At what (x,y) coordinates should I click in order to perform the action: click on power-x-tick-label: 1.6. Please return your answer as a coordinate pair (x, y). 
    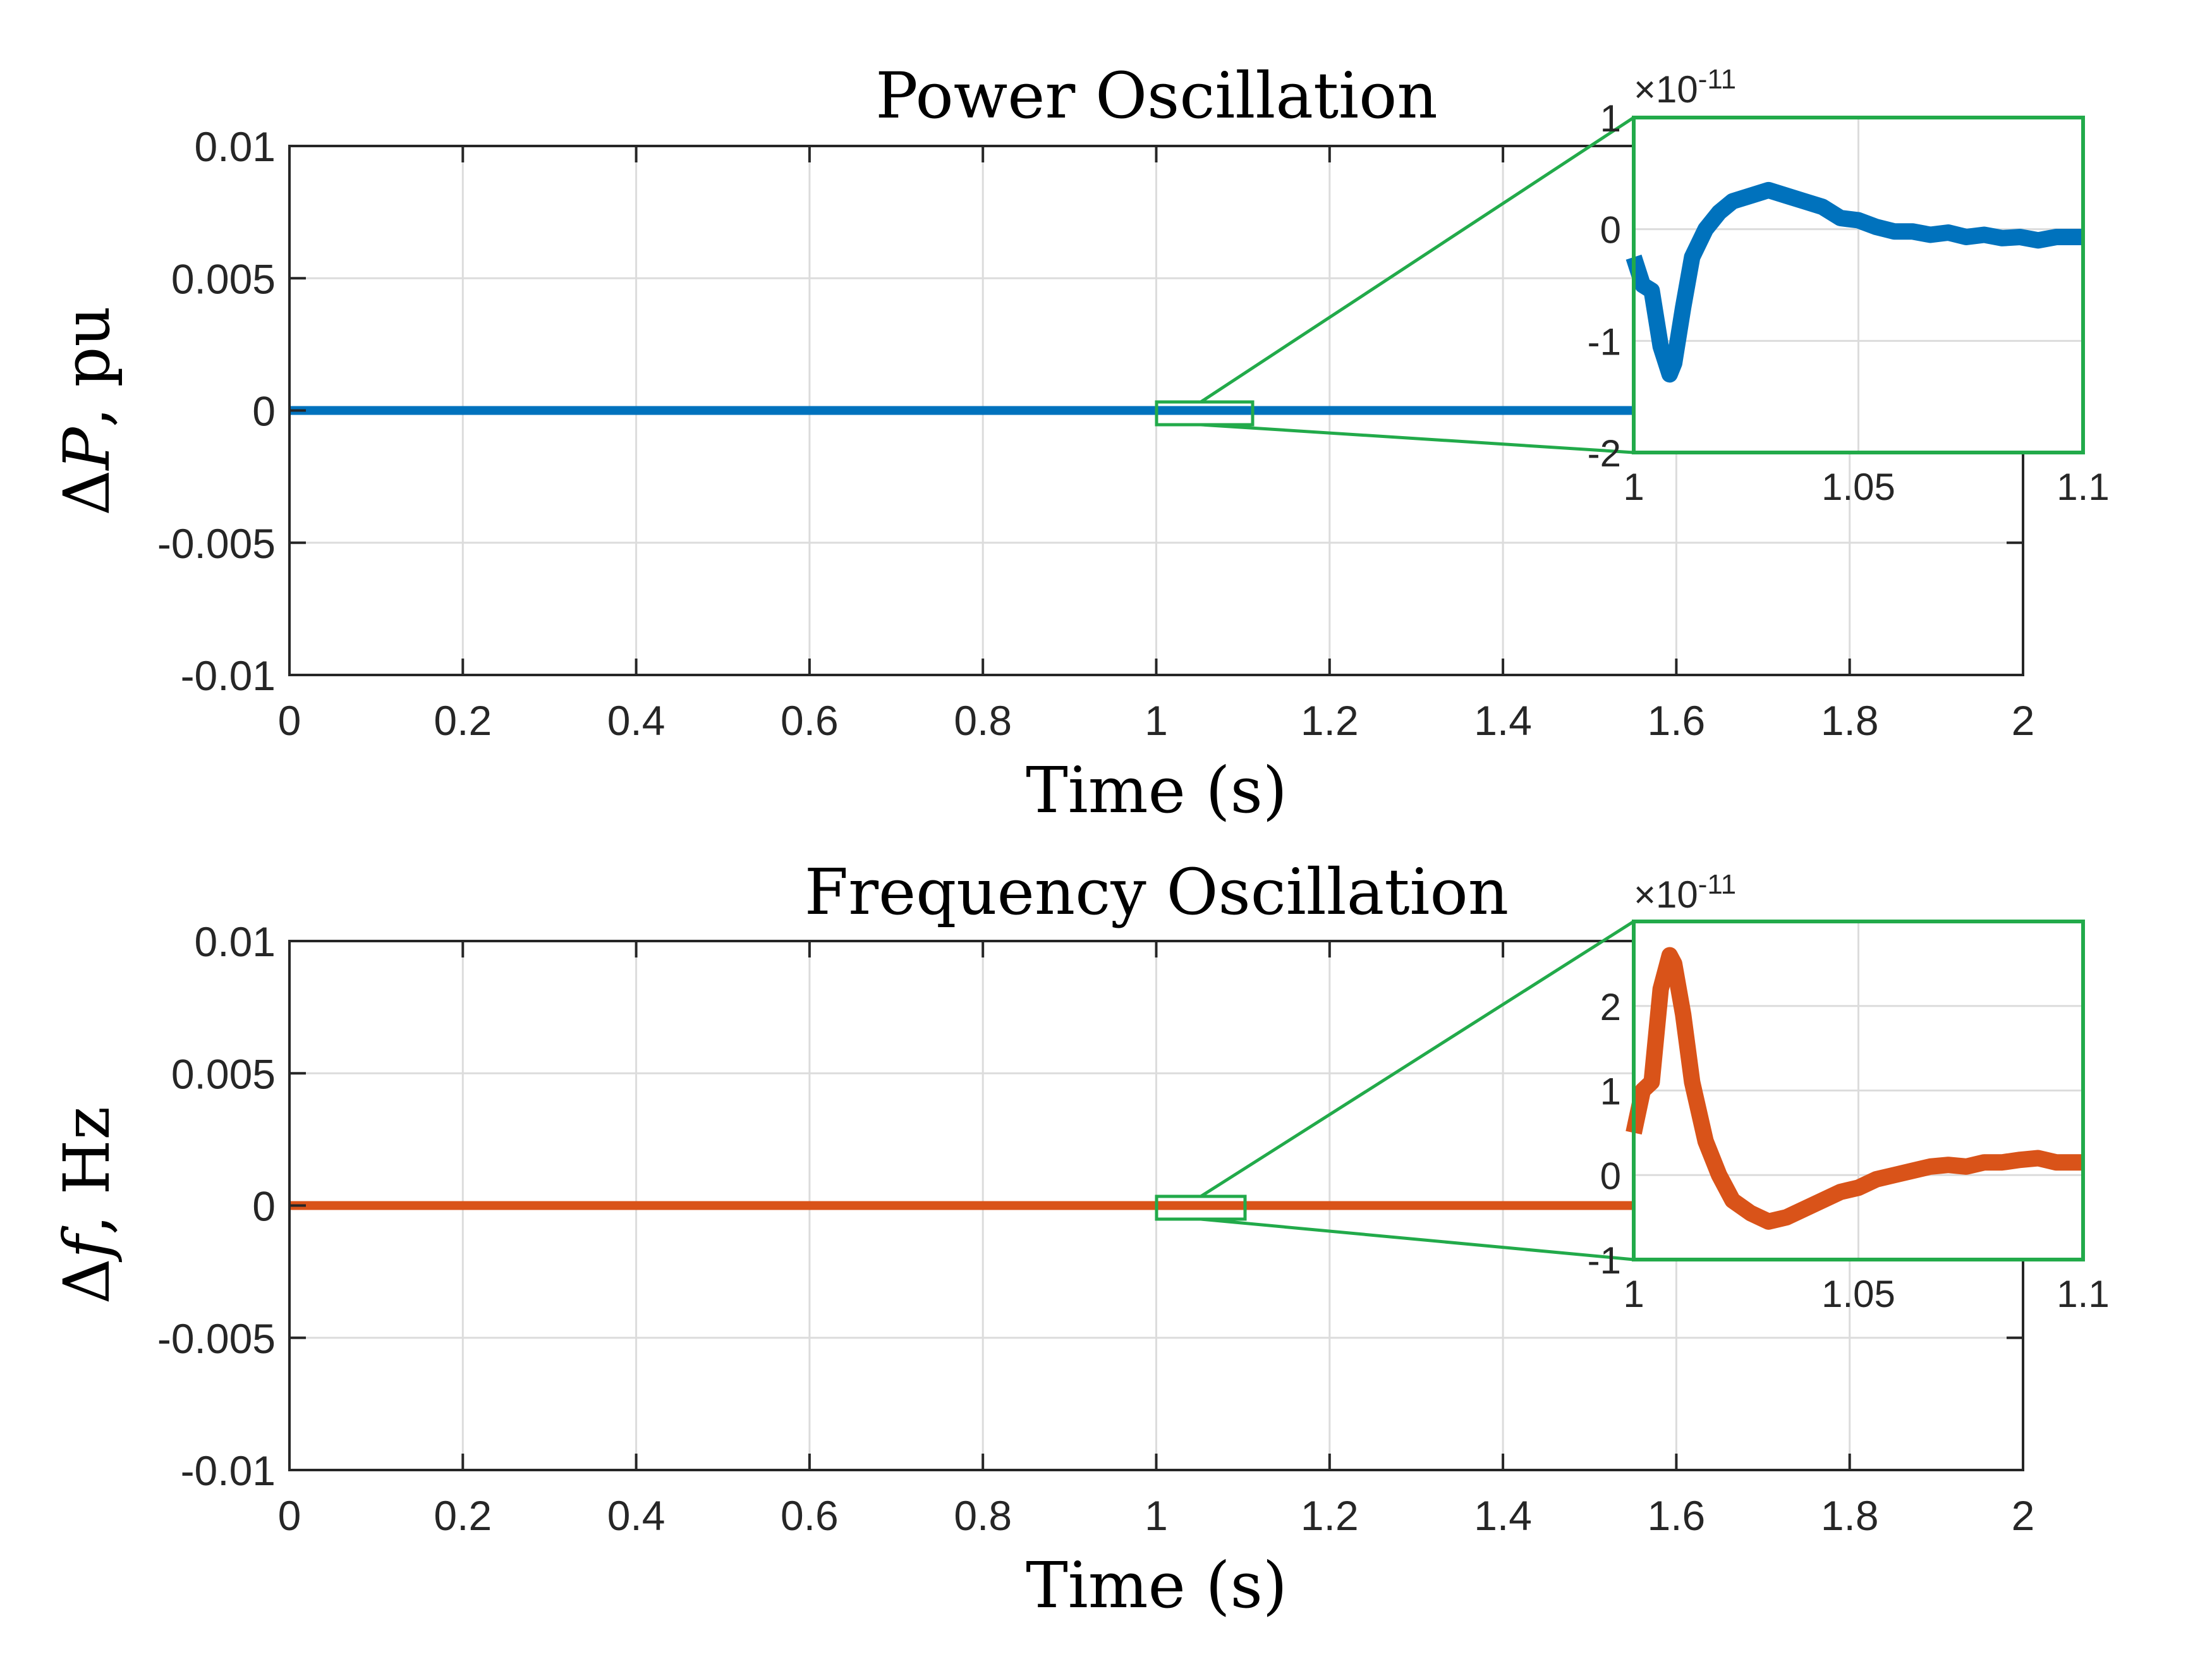
    Looking at the image, I should click on (1677, 720).